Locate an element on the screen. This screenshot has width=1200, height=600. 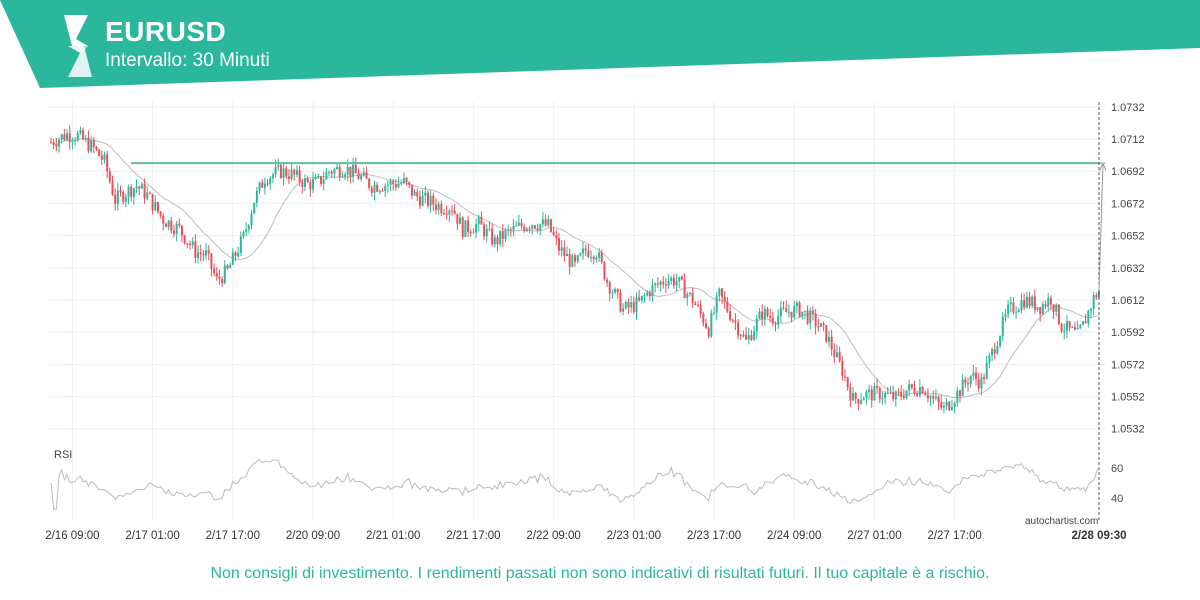
projection-arrow is located at coordinates (1101, 227).